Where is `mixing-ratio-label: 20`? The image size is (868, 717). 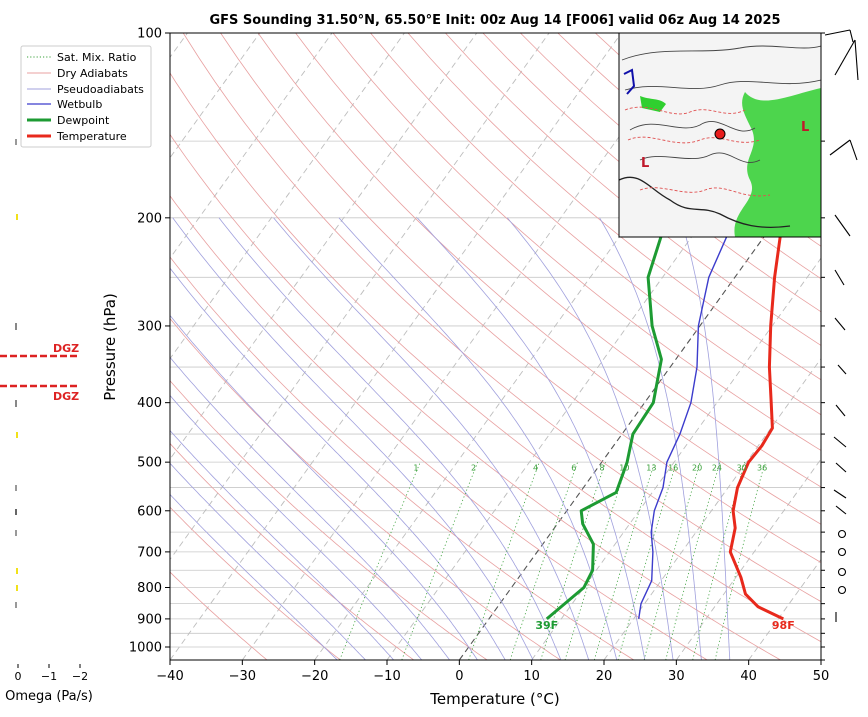
mixing-ratio-label: 20 is located at coordinates (697, 468).